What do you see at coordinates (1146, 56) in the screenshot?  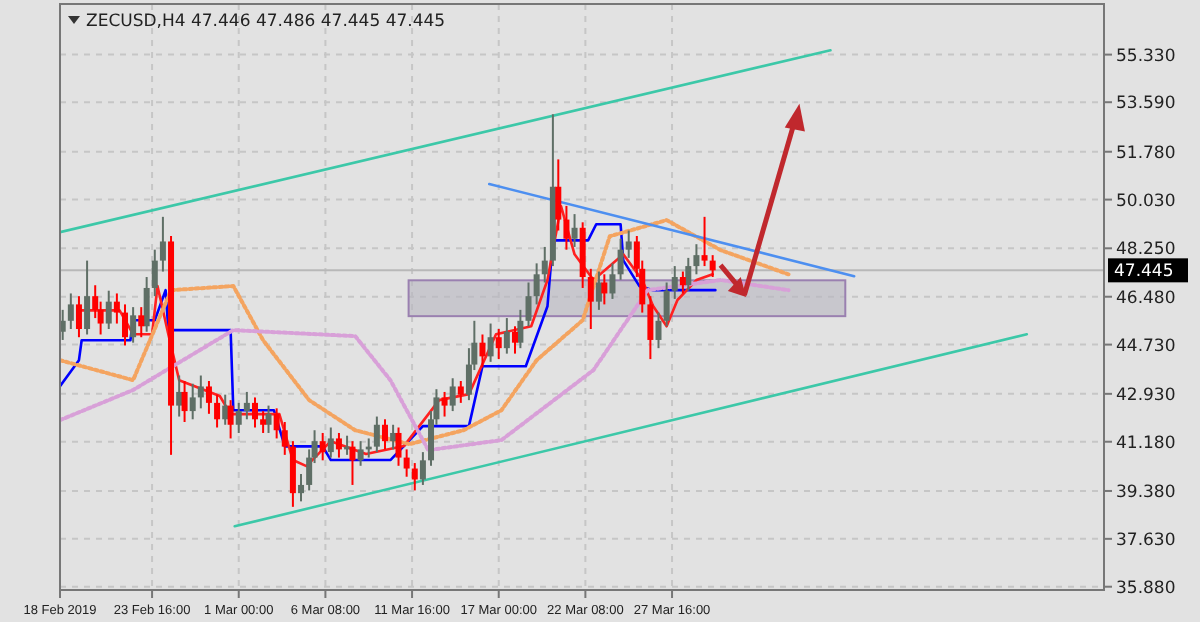 I see `y-tick-label: 55.330` at bounding box center [1146, 56].